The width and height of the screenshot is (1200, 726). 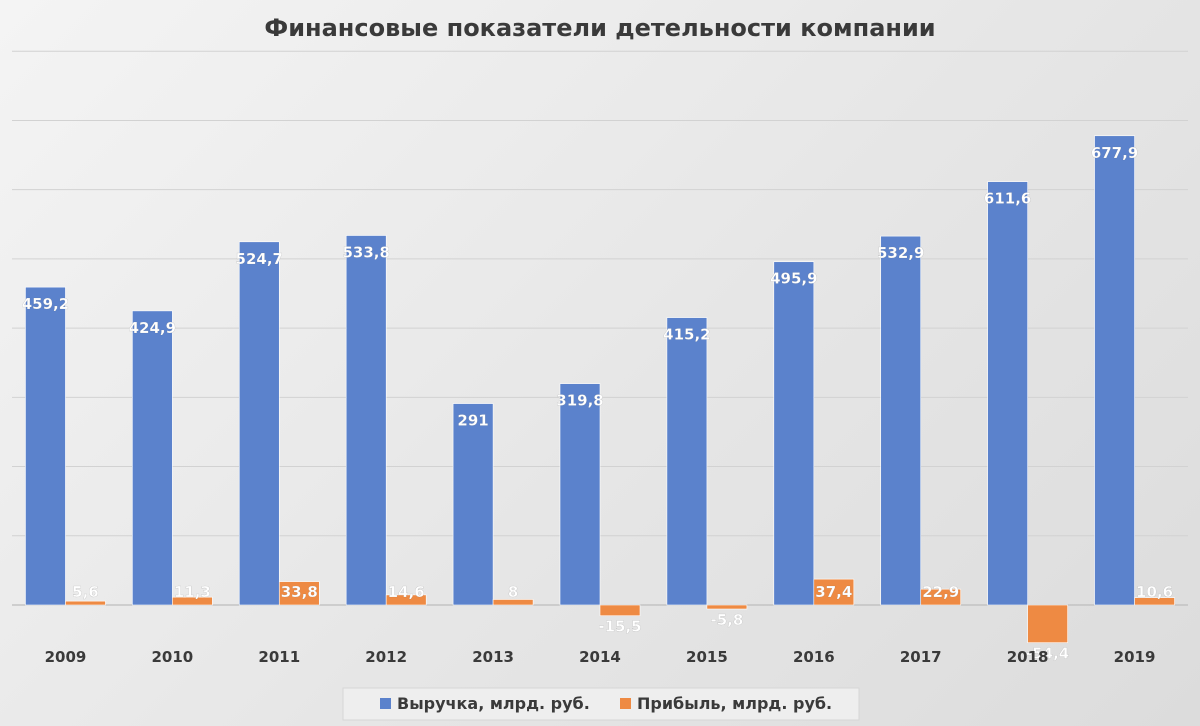 I want to click on data-label-revenue: 319,8, so click(x=579, y=401).